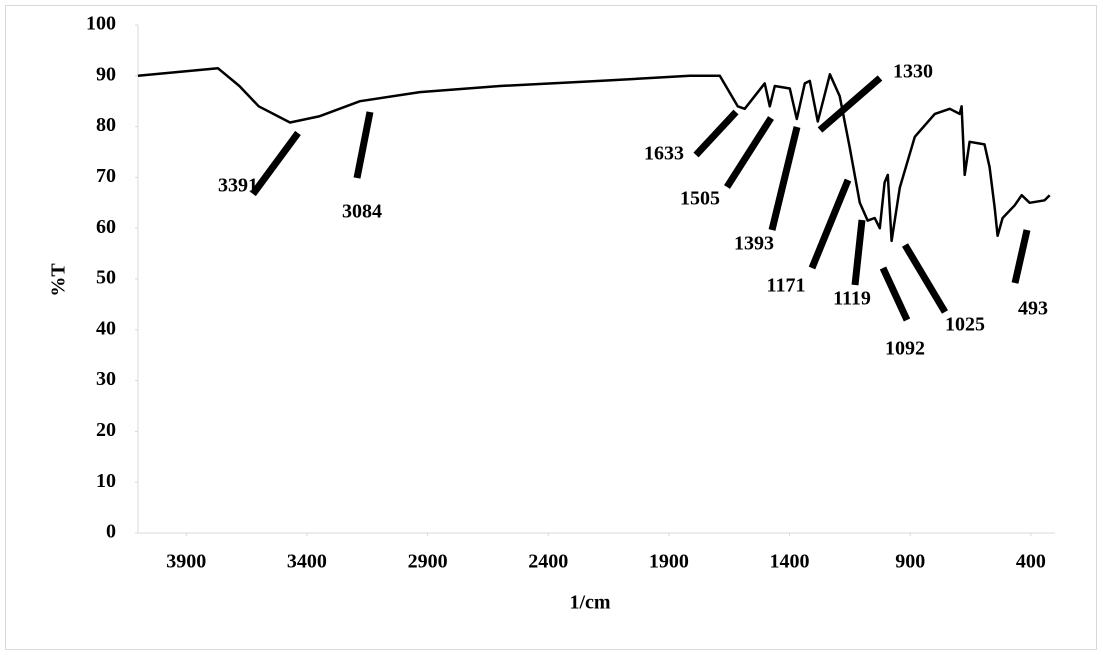 This screenshot has width=1103, height=655. Describe the element at coordinates (106, 125) in the screenshot. I see `y-tick-label: 80` at that location.